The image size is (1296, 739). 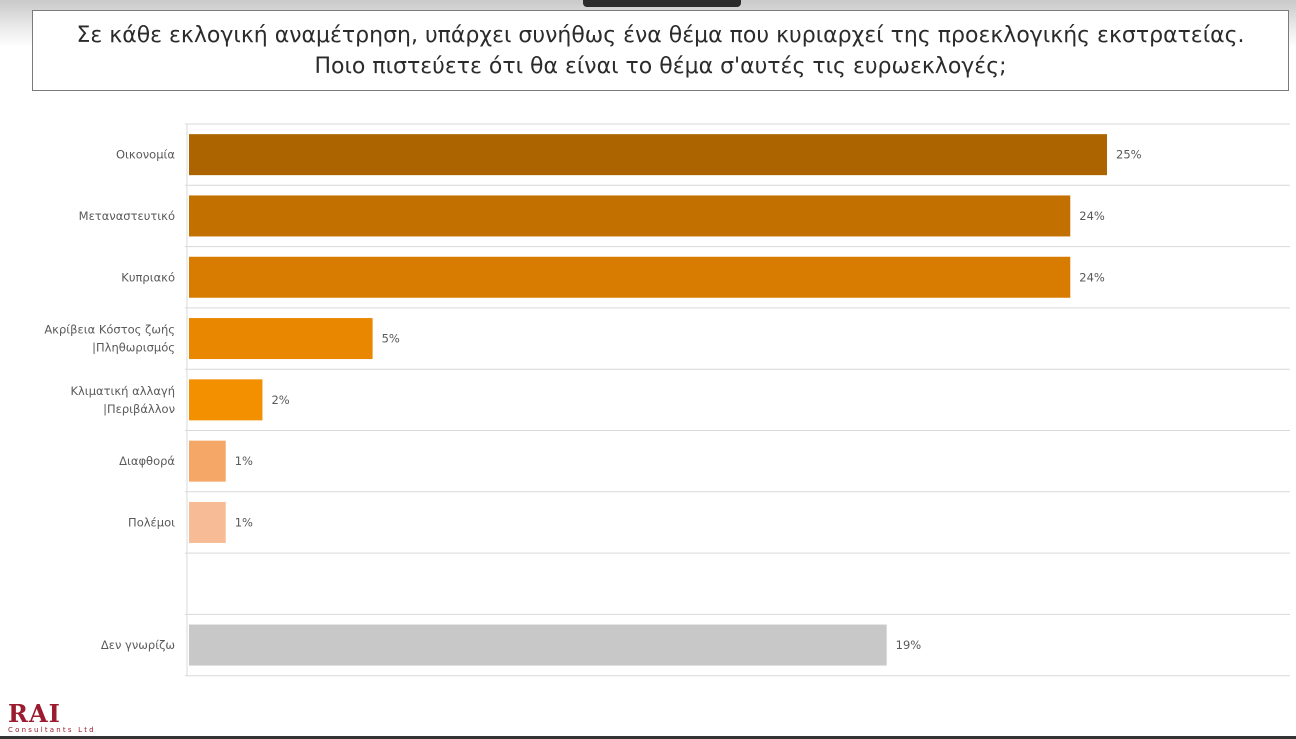 I want to click on category-label: Μεταναστευτικό, so click(x=127, y=216).